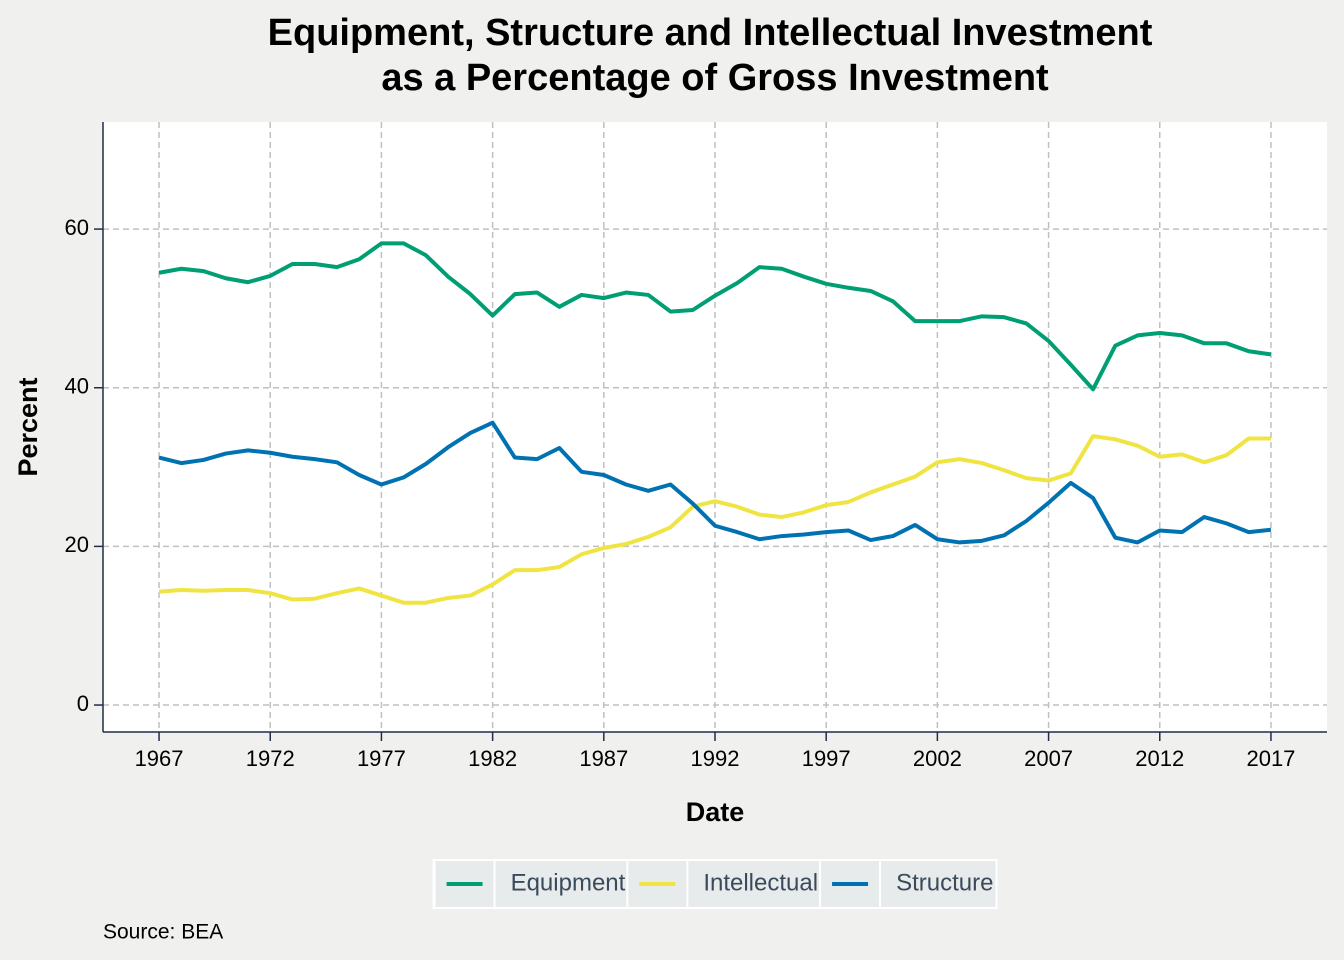 The height and width of the screenshot is (960, 1344). What do you see at coordinates (937, 758) in the screenshot?
I see `x-tick-label: 2002` at bounding box center [937, 758].